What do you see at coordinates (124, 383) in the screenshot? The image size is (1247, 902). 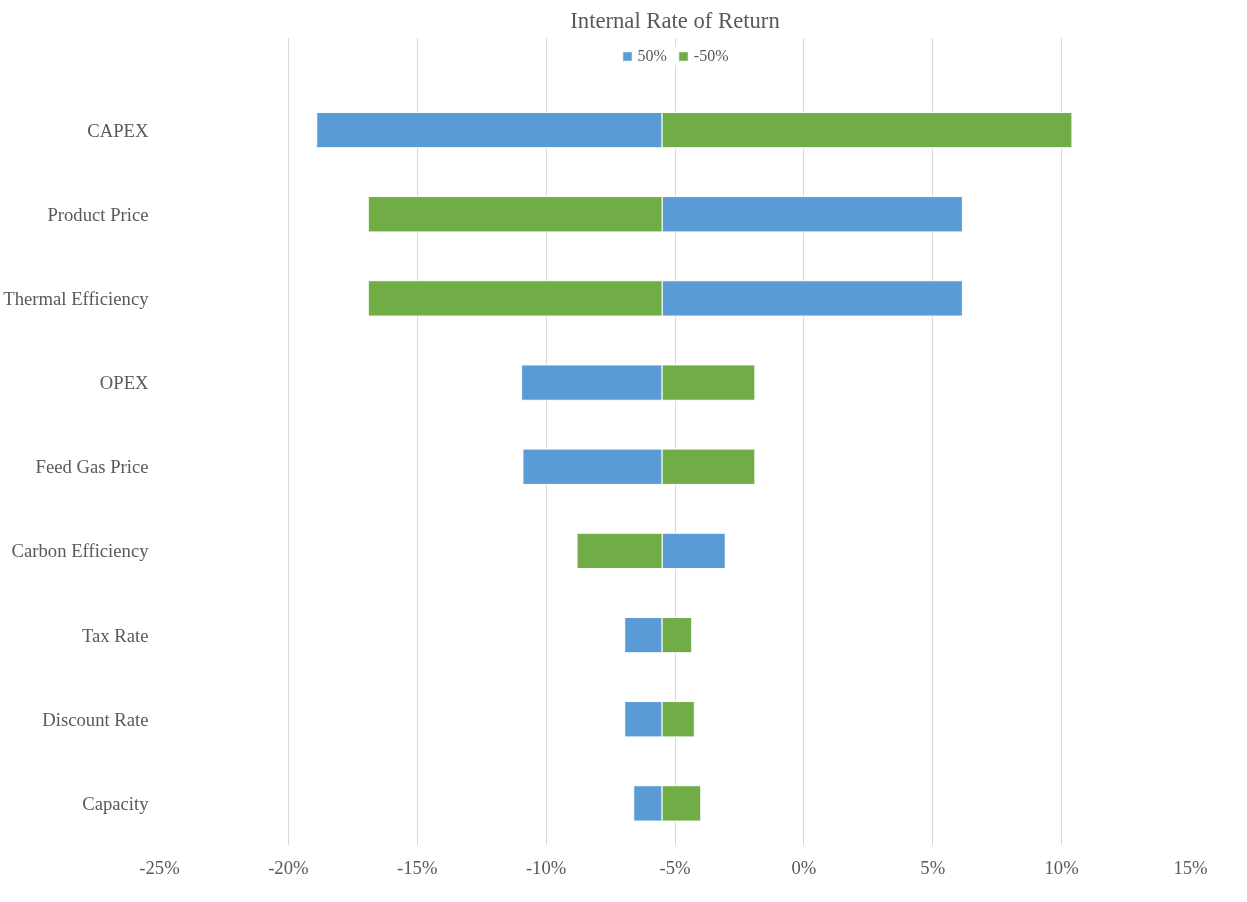 I see `y-tick-label: OPEX` at bounding box center [124, 383].